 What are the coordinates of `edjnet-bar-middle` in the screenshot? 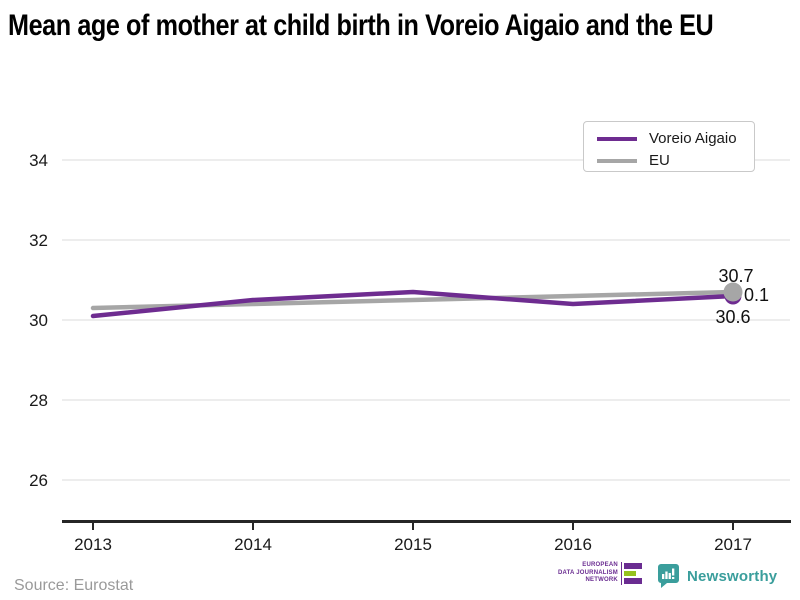 It's located at (629, 573).